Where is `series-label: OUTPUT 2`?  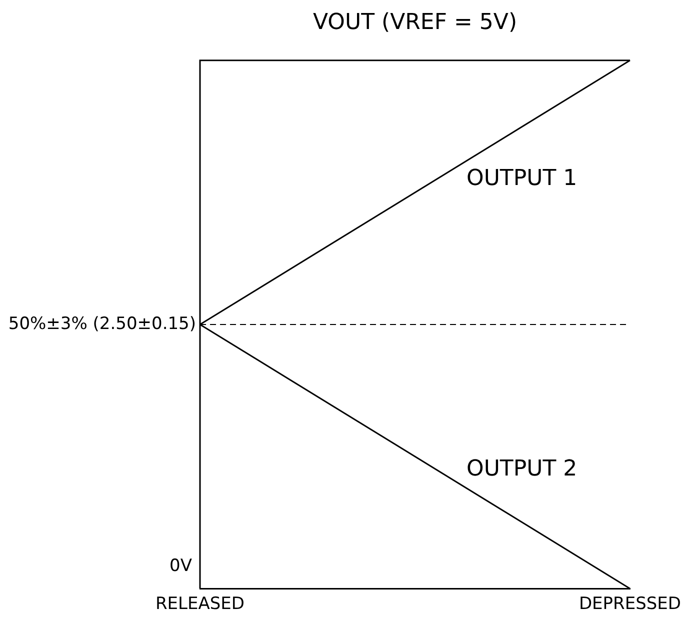
series-label: OUTPUT 2 is located at coordinates (522, 469).